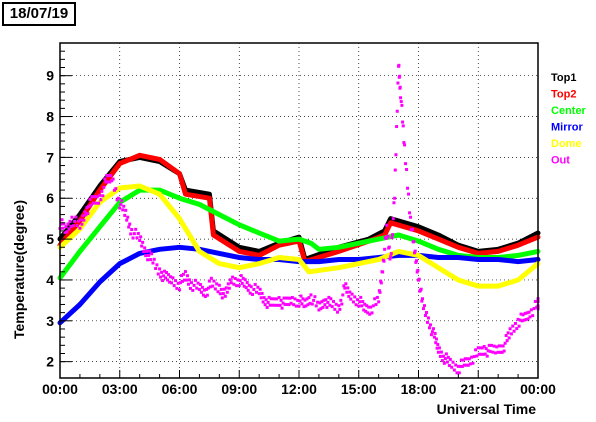 The width and height of the screenshot is (596, 422). I want to click on x-tick-label: 18:00, so click(419, 389).